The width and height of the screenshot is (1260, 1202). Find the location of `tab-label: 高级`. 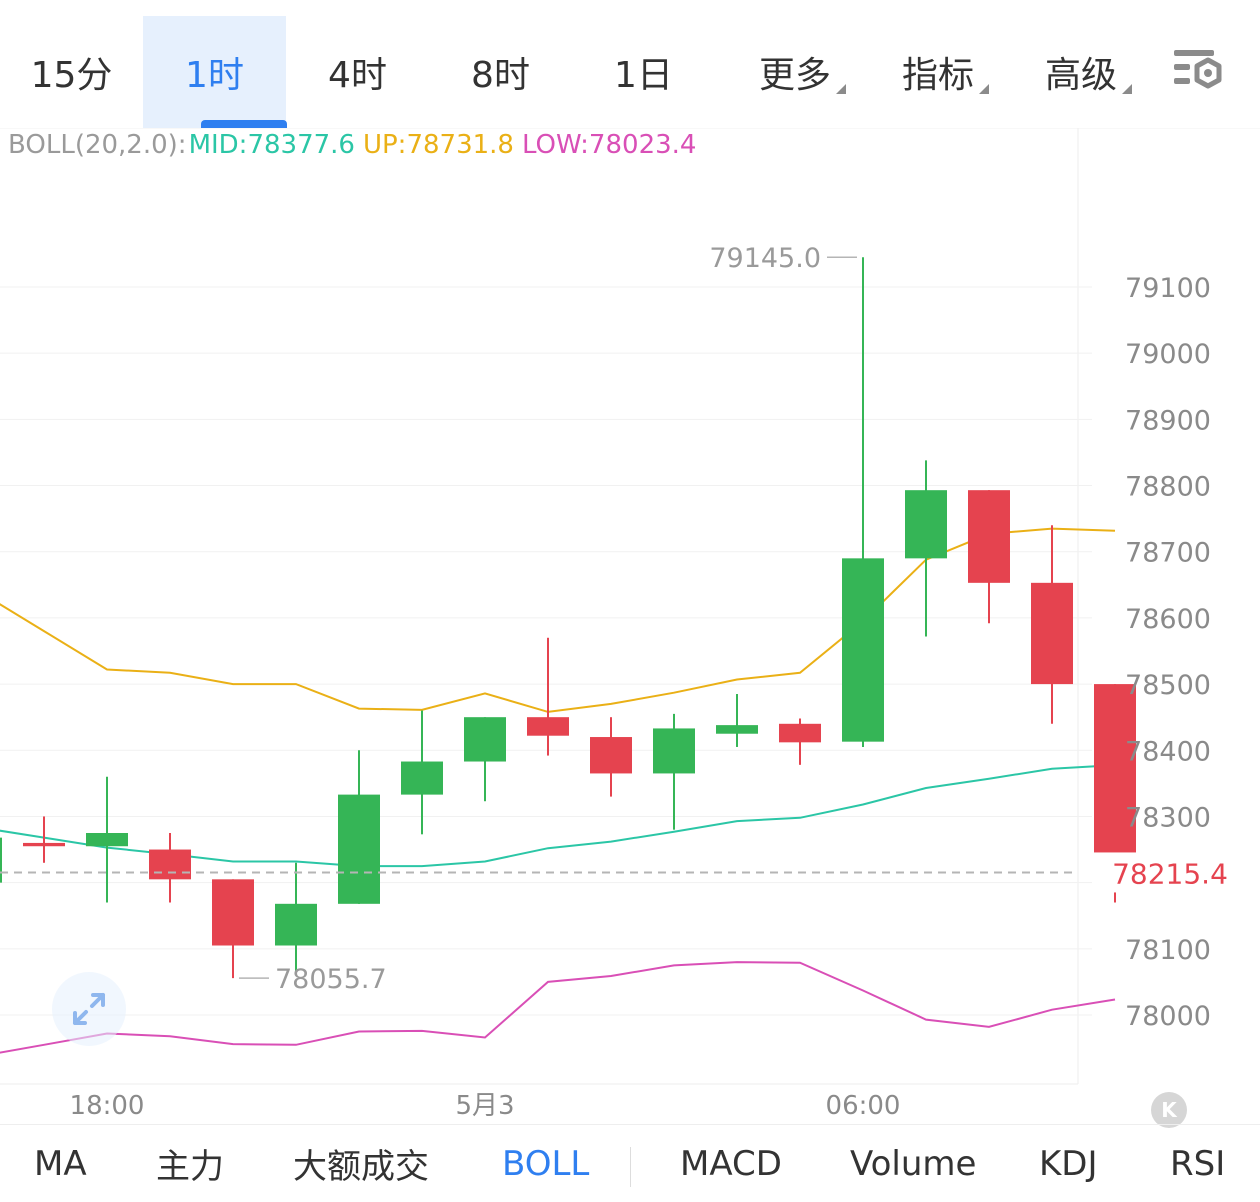

tab-label: 高级 is located at coordinates (1080, 75).